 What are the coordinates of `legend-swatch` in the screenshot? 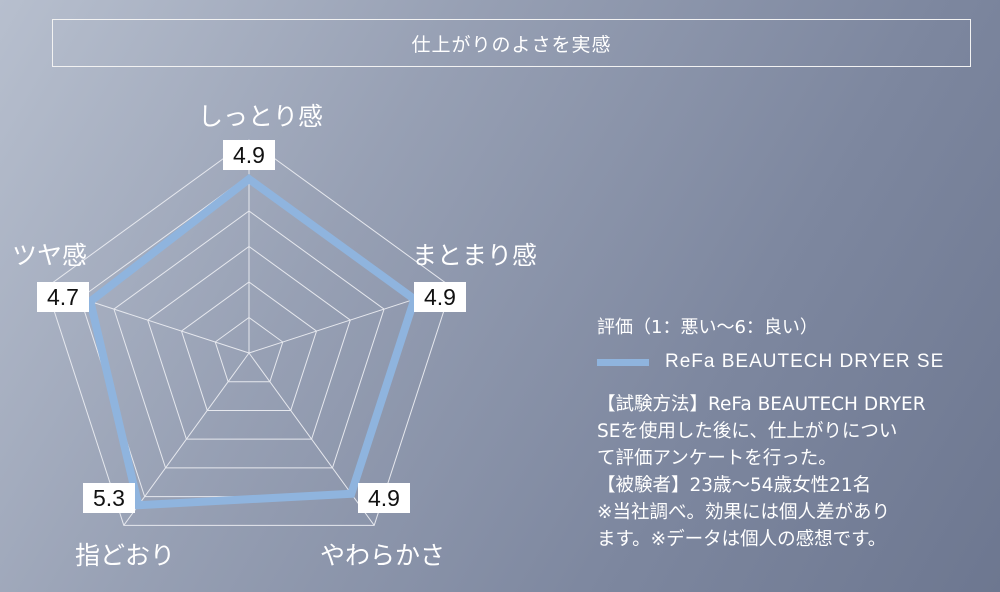 It's located at (623, 362).